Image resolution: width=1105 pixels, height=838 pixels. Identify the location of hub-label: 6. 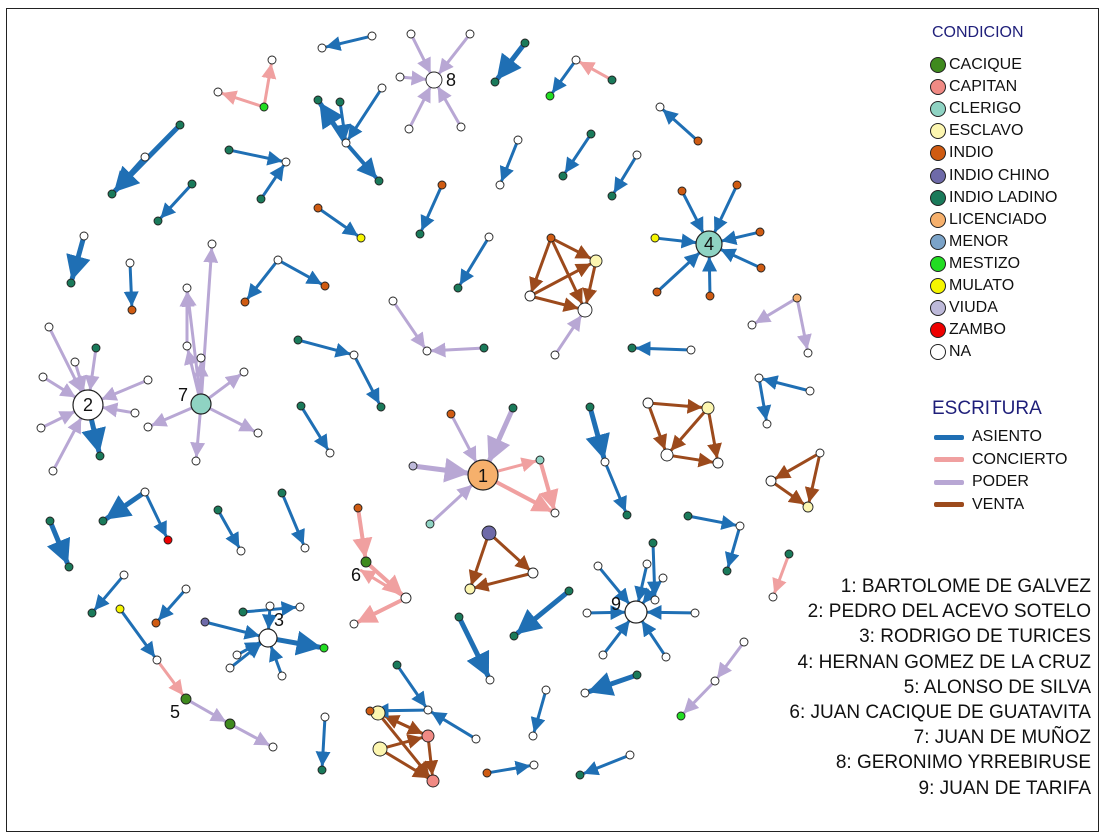
(356, 575).